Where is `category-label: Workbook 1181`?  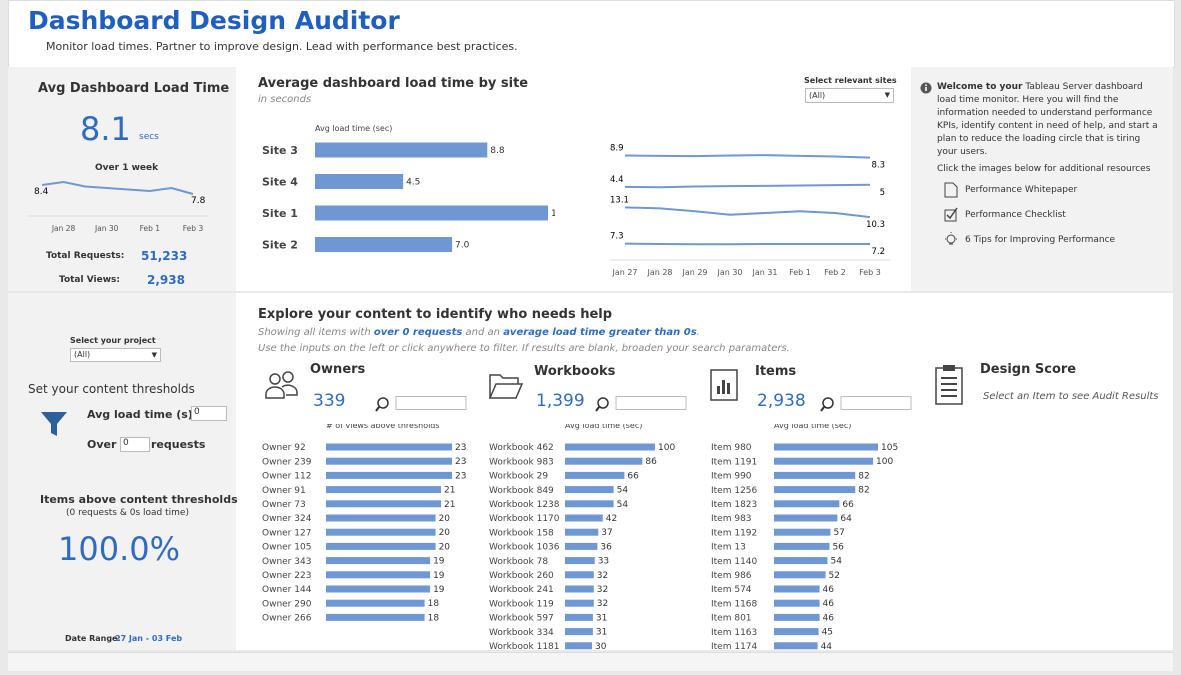
category-label: Workbook 1181 is located at coordinates (524, 646).